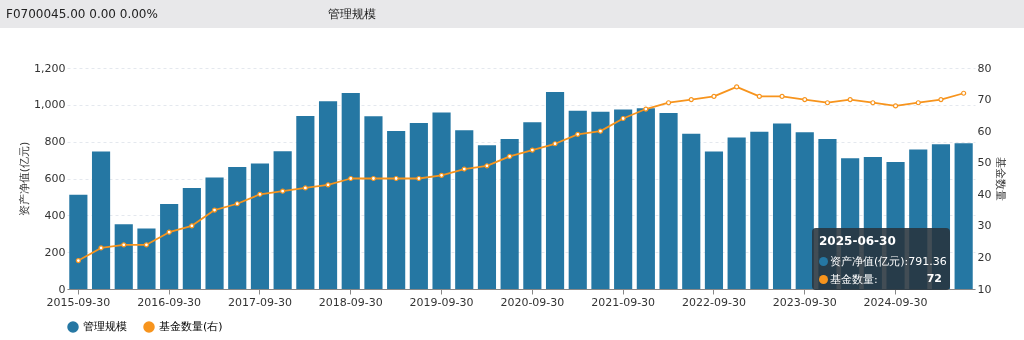  Describe the element at coordinates (857, 241) in the screenshot. I see `annotation: 2025-06-30` at that location.